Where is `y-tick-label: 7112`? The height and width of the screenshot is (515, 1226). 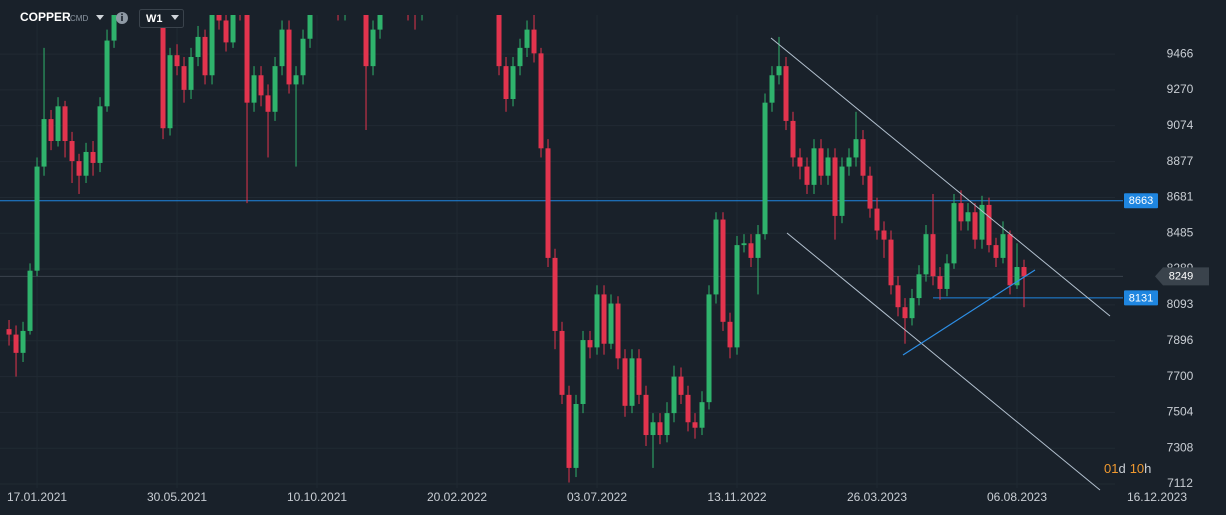
y-tick-label: 7112 is located at coordinates (1180, 483).